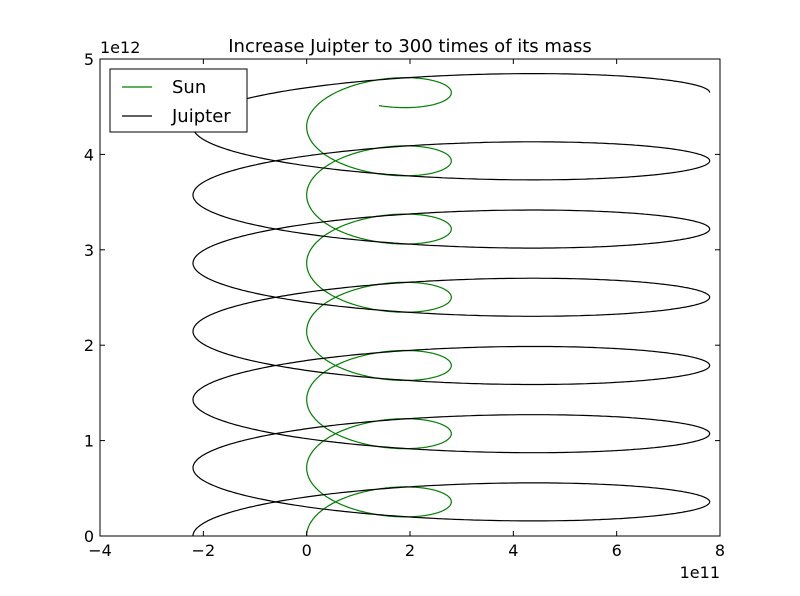 This screenshot has width=800, height=596. Describe the element at coordinates (89, 154) in the screenshot. I see `y-tick-label: 4` at that location.